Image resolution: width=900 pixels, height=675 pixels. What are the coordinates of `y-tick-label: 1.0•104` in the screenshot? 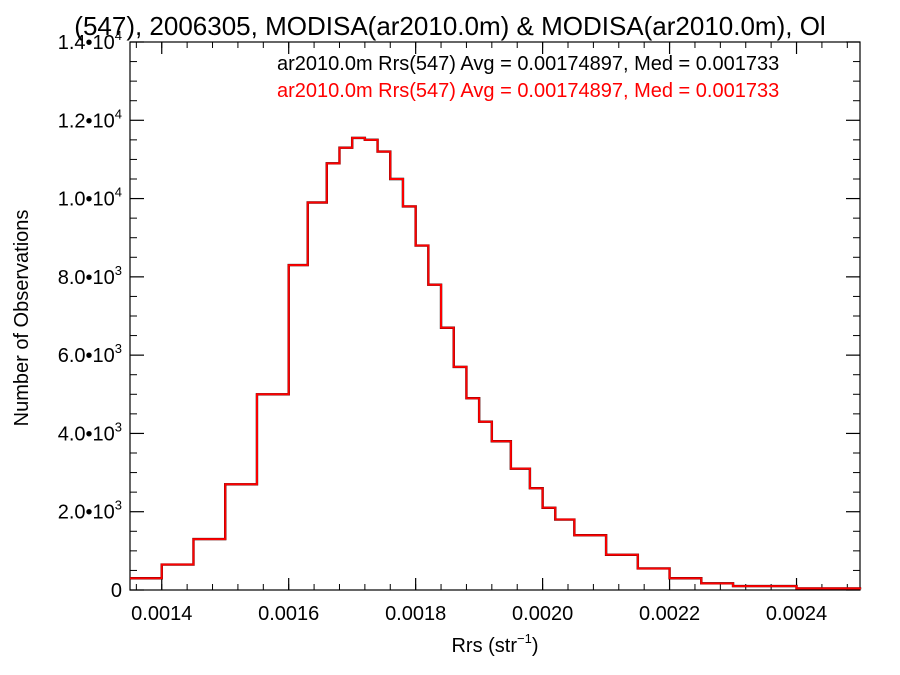 It's located at (90, 198).